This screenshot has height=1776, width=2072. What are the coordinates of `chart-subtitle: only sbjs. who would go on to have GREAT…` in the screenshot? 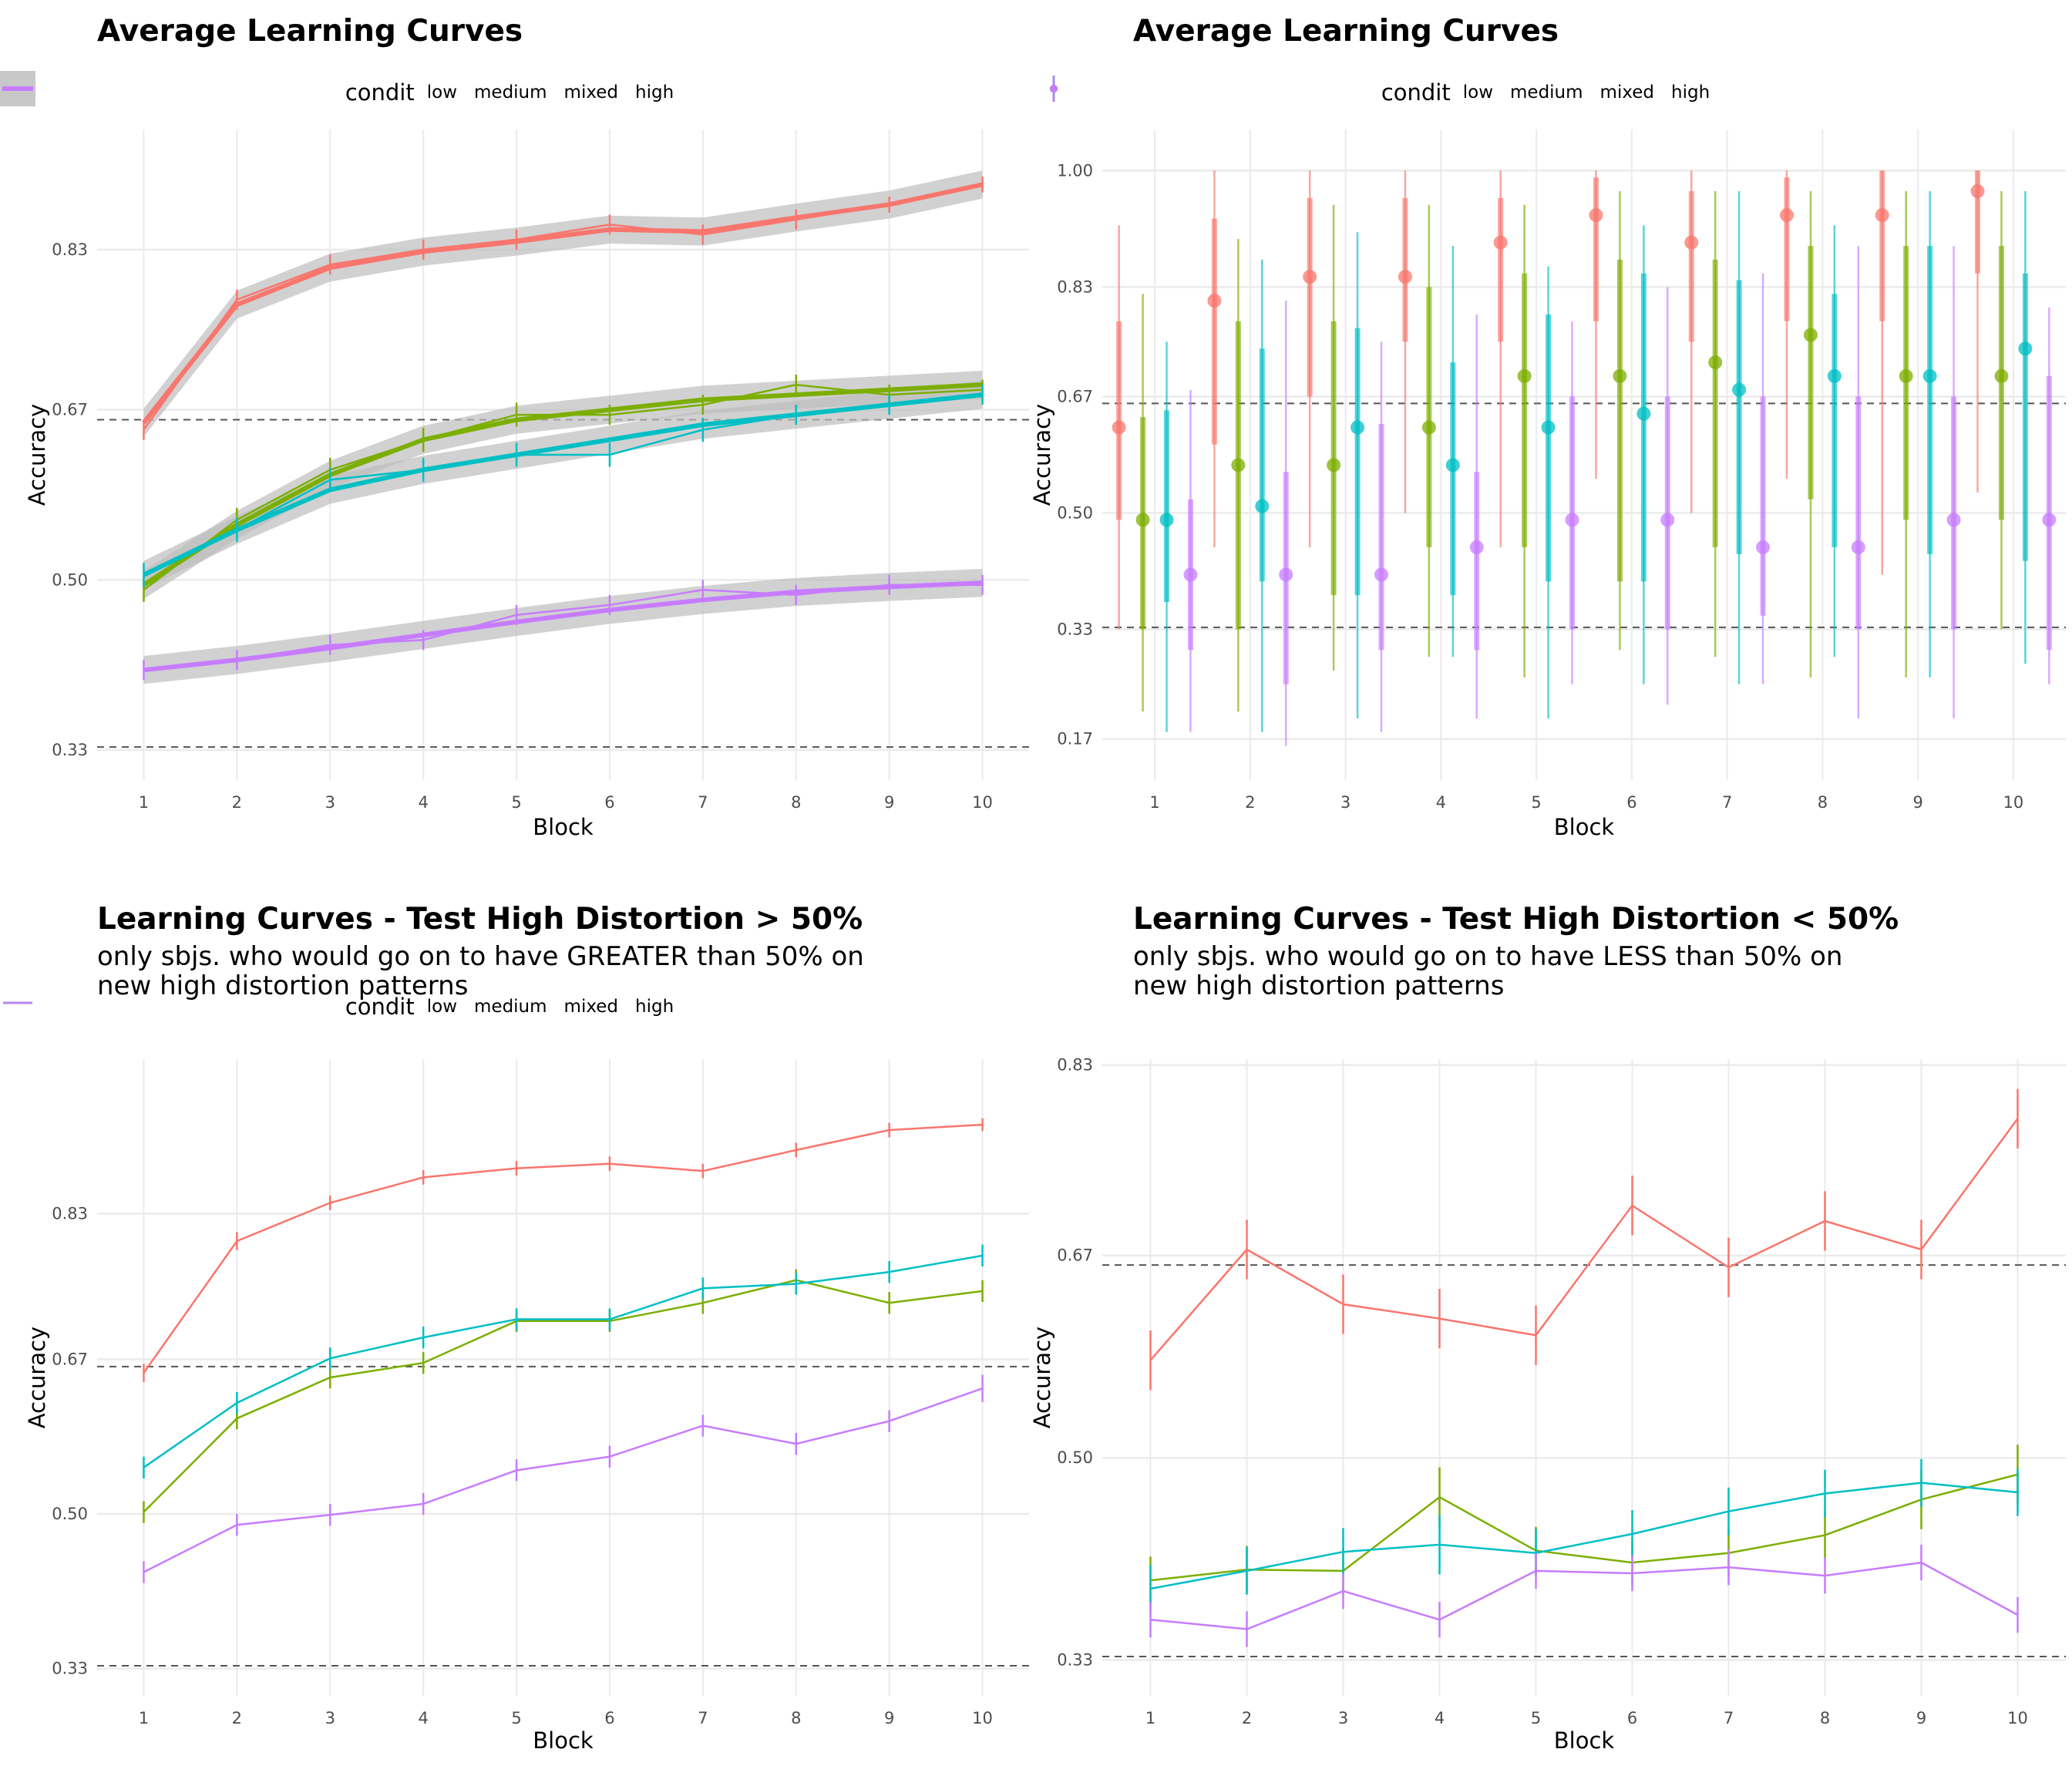 It's located at (480, 971).